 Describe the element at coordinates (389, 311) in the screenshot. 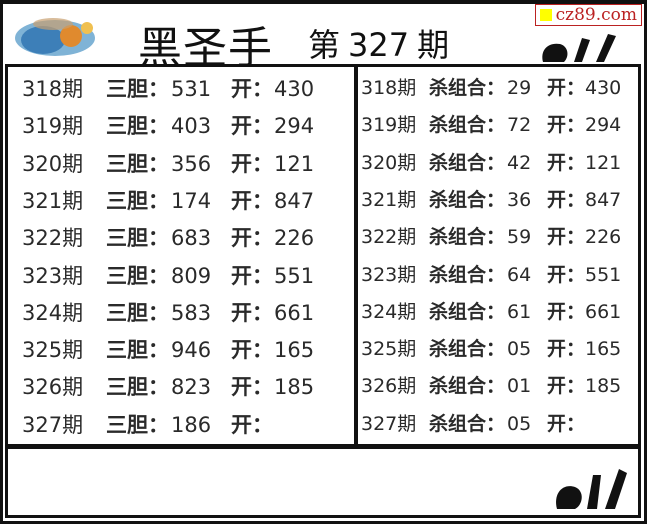

I see `period-label: 324期` at that location.